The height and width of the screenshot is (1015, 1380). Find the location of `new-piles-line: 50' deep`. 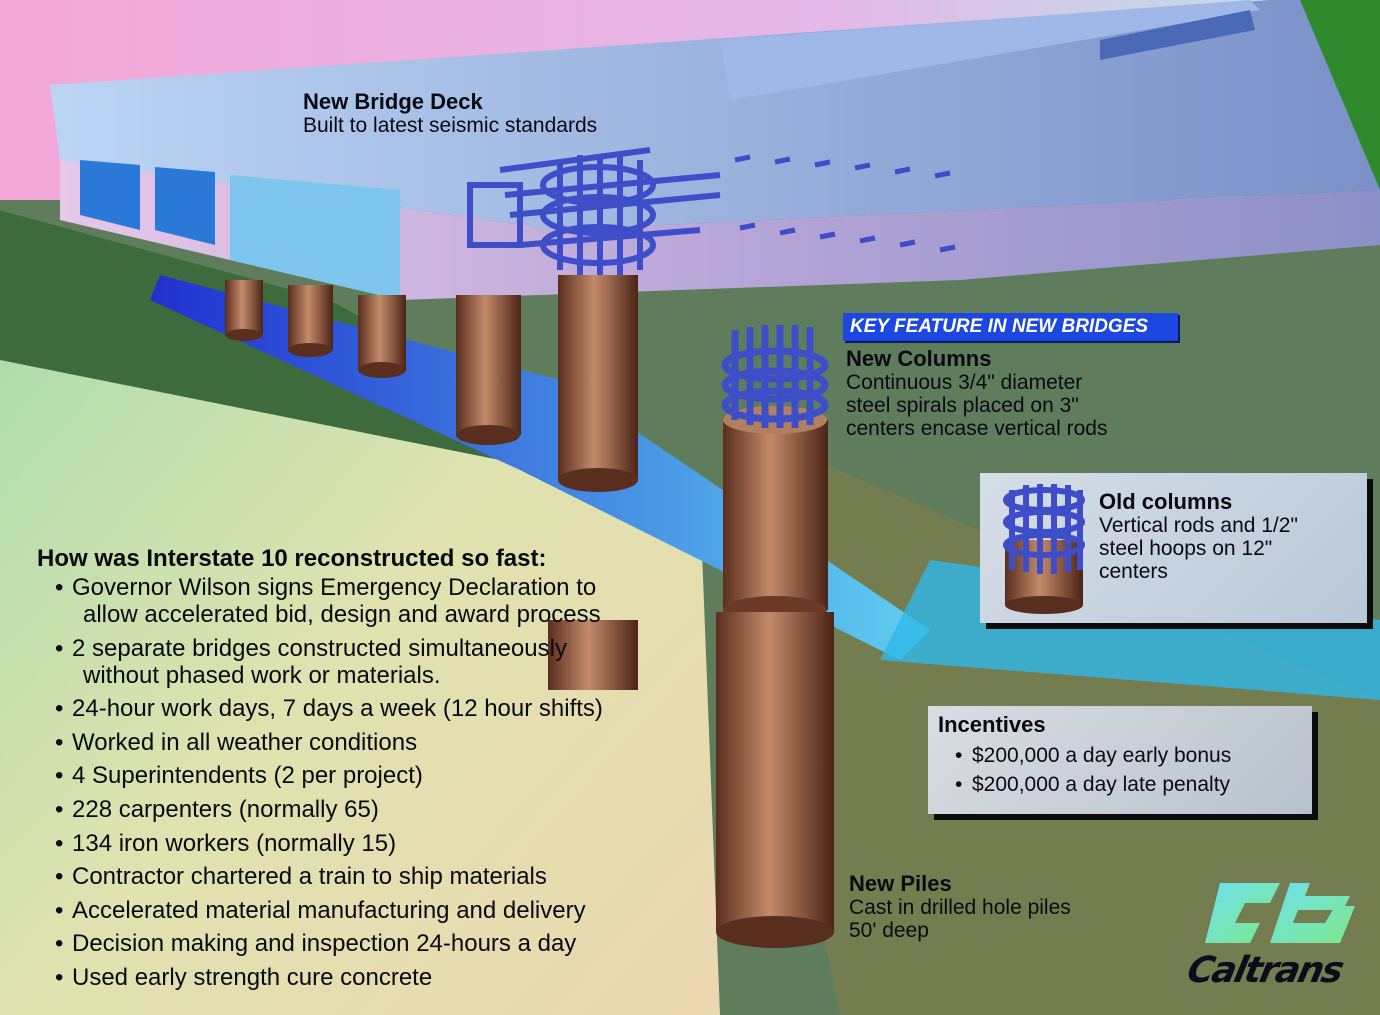

new-piles-line: 50' deep is located at coordinates (889, 930).